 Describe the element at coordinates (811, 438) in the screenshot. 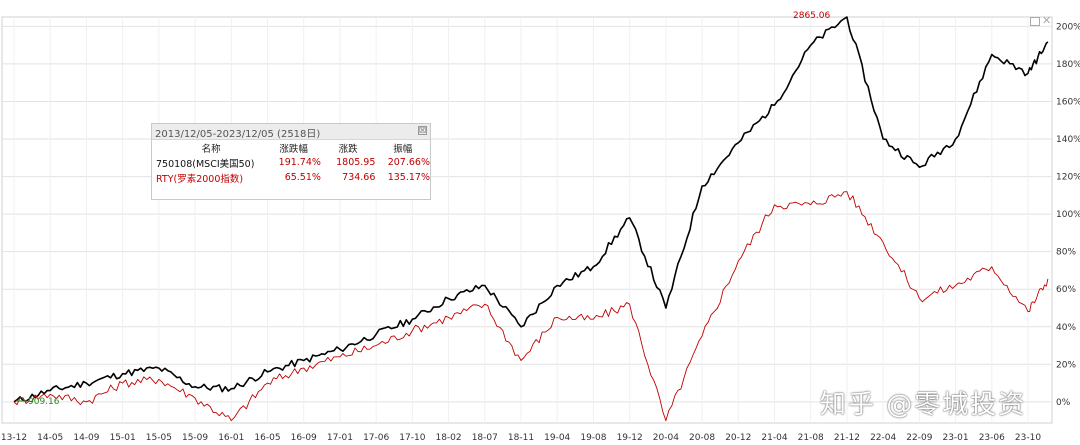

I see `x-tick-label: 21-08` at that location.